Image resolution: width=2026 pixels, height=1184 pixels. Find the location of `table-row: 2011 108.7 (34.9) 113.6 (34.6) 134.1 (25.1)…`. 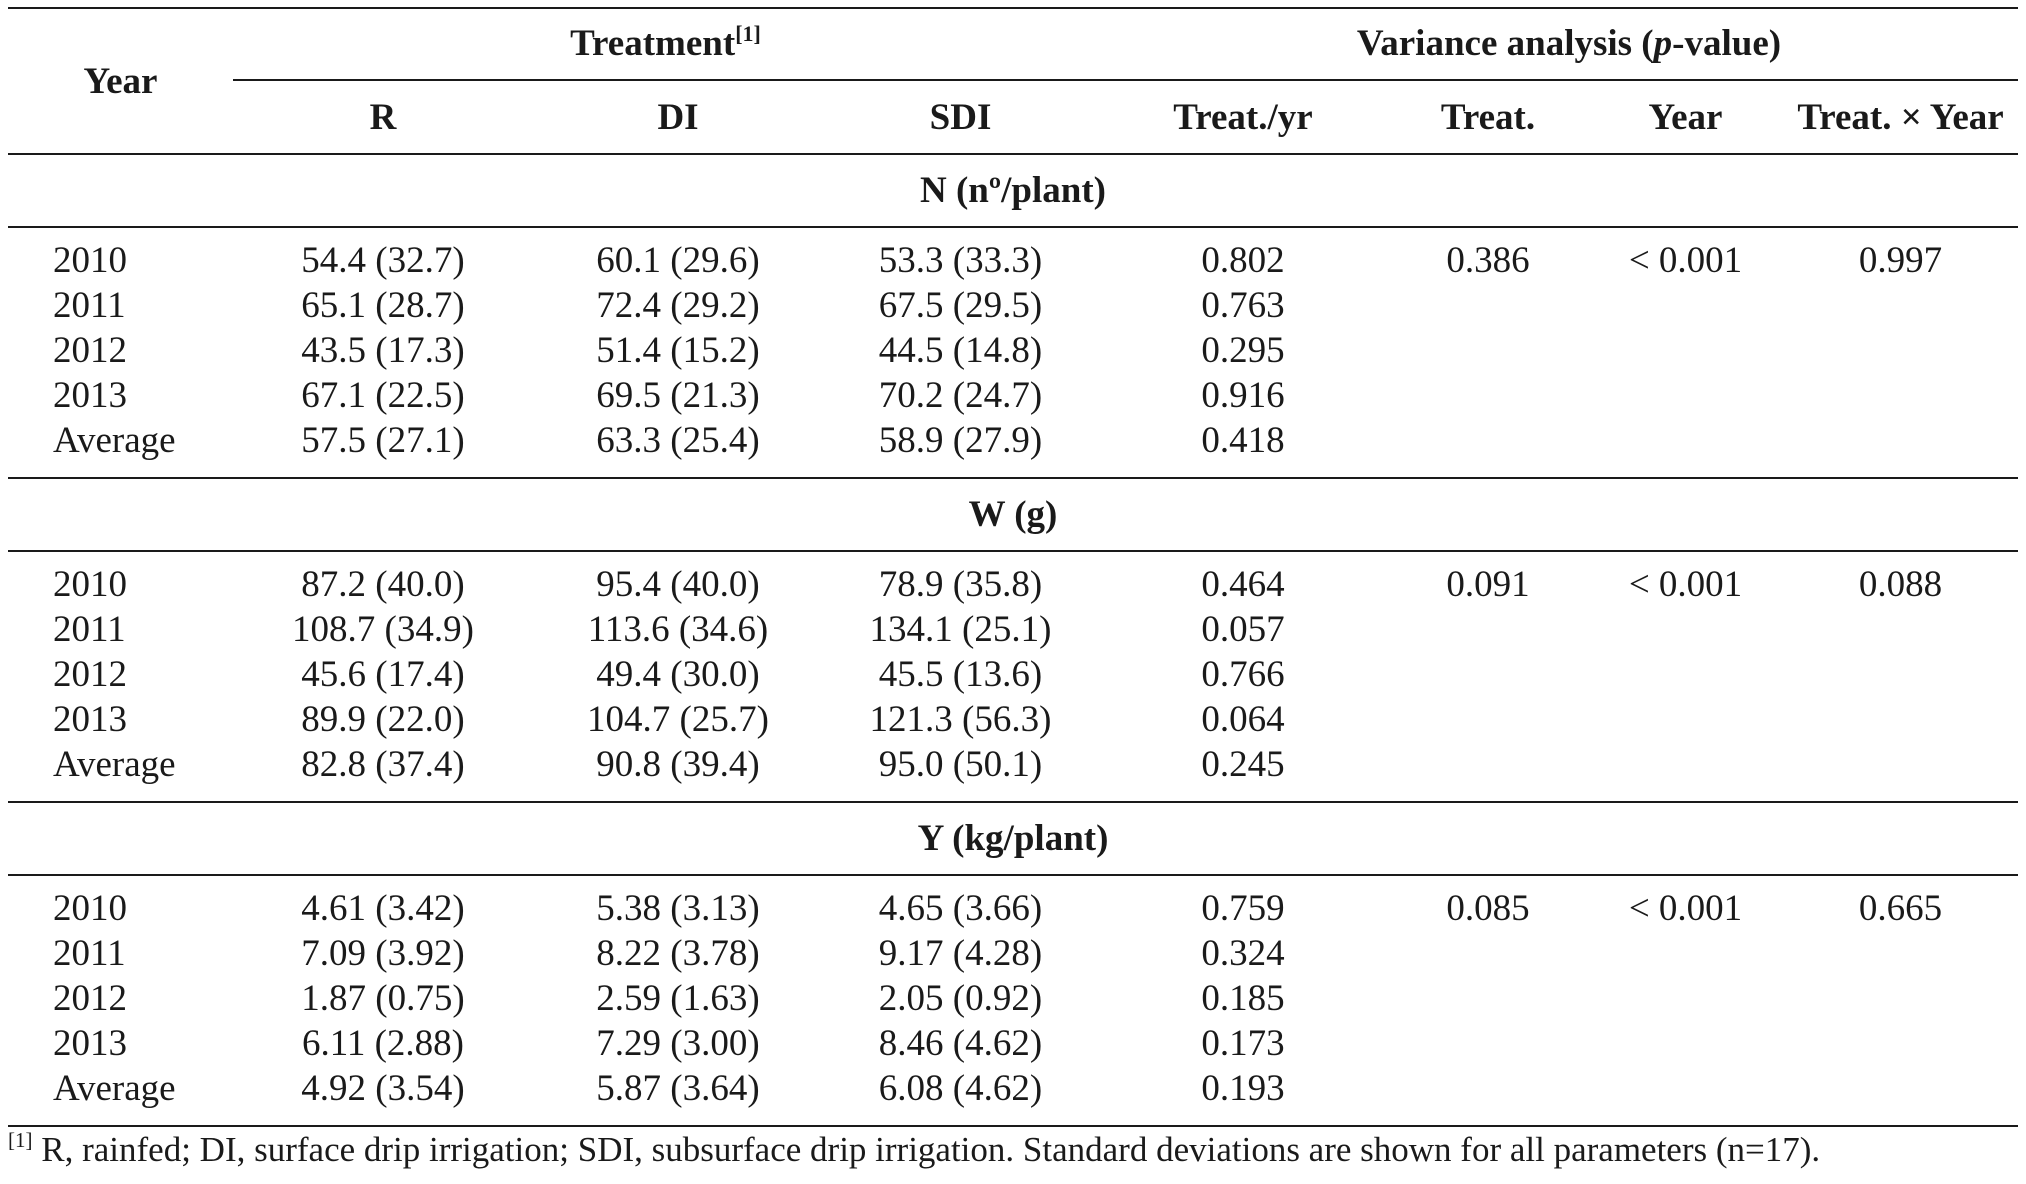

table-row: 2011 108.7 (34.9) 113.6 (34.6) 134.1 (25.1)… is located at coordinates (1013, 629).